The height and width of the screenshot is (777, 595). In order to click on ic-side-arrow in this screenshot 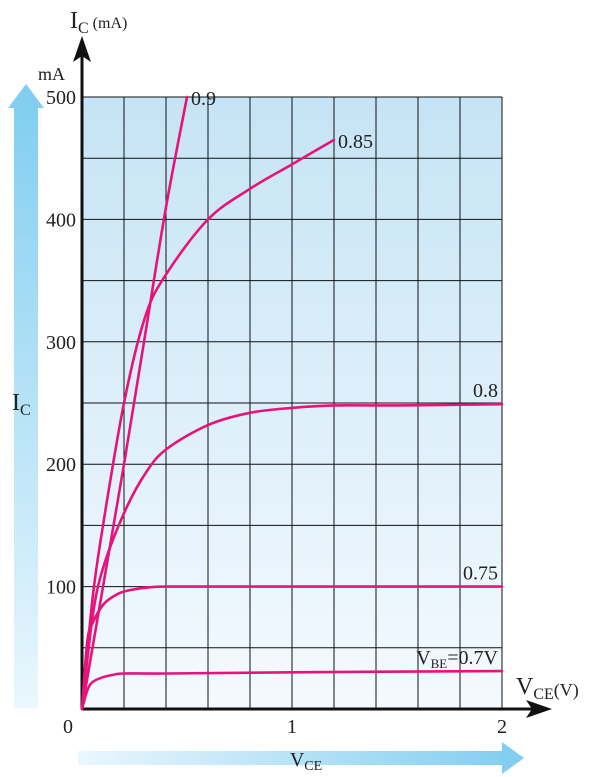, I will do `click(26, 396)`.